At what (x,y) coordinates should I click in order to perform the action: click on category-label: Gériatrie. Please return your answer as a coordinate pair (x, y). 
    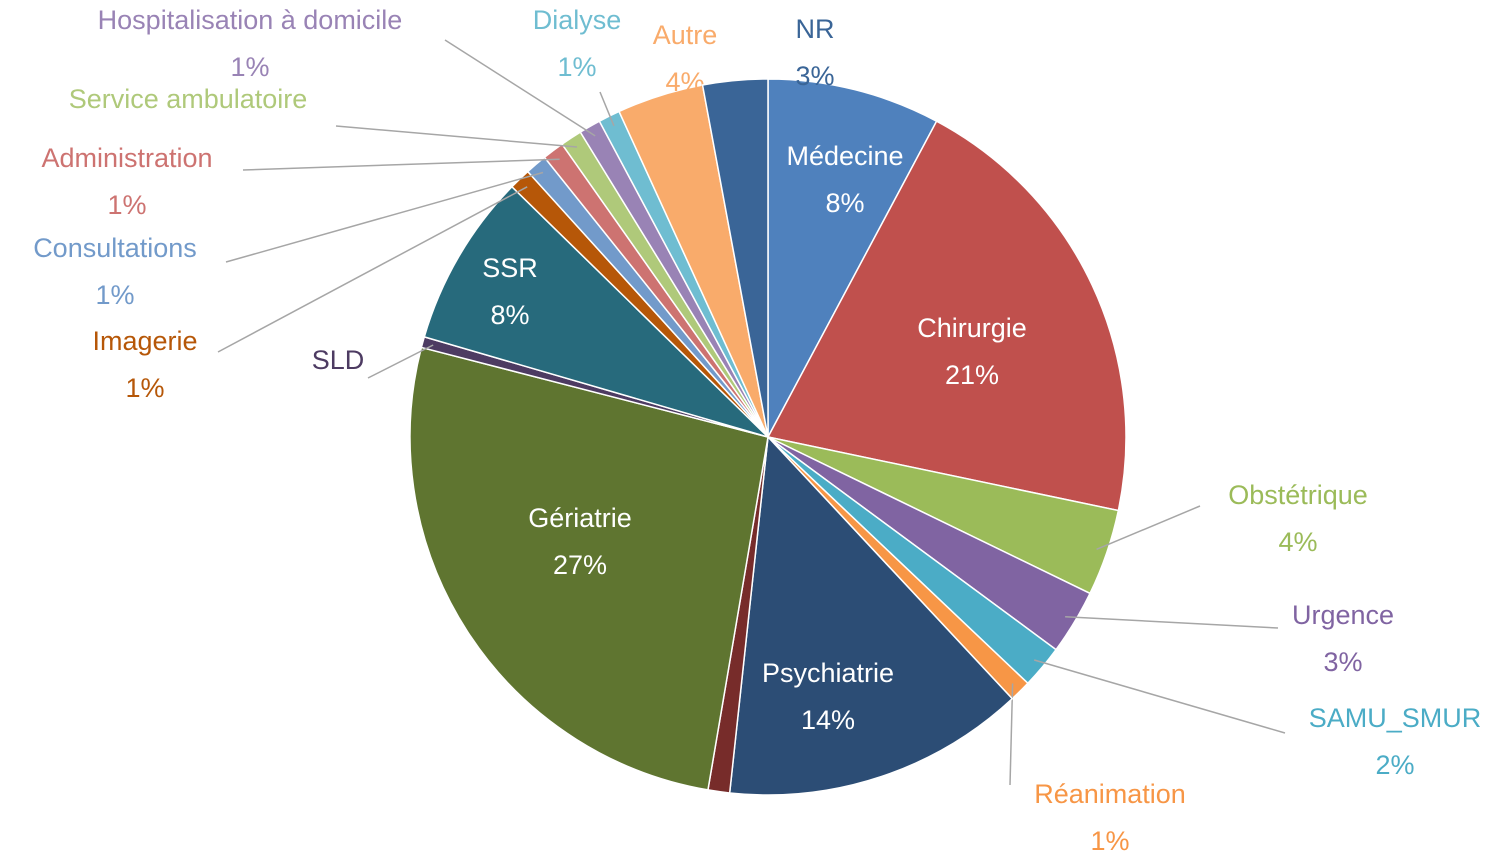
    Looking at the image, I should click on (580, 518).